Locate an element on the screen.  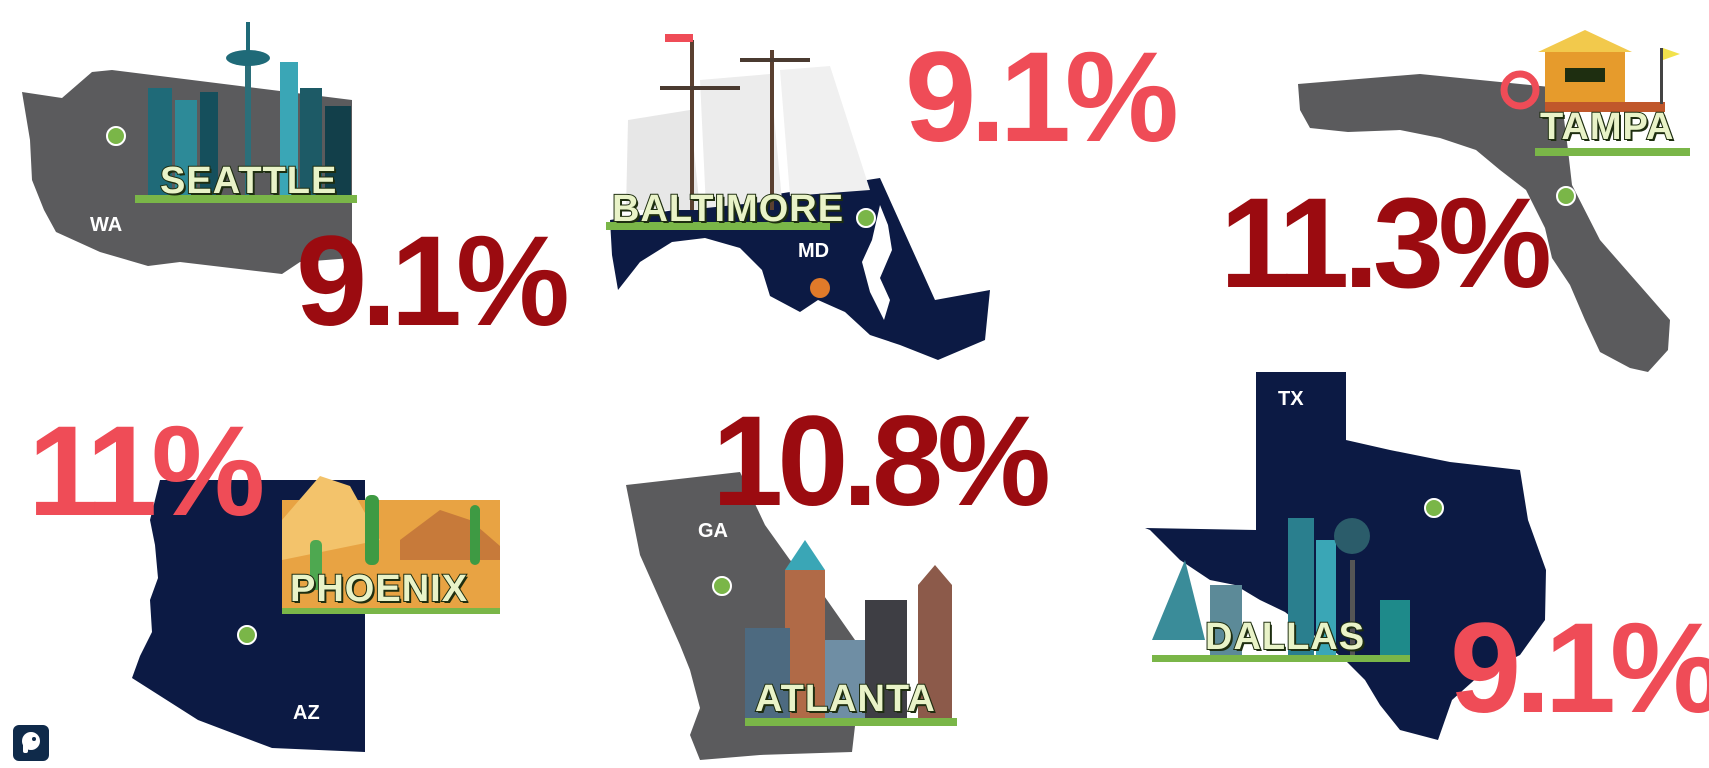
atlanta-percentage: 10.8% is located at coordinates (881, 461).